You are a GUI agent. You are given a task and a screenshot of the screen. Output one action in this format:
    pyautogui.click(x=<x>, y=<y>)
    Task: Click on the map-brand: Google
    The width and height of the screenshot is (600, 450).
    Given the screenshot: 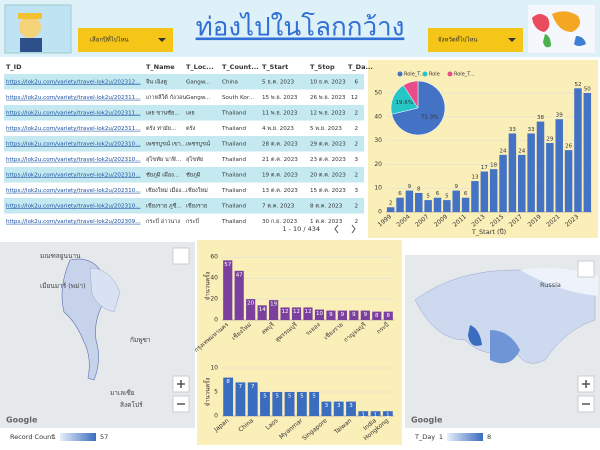 What is the action you would take?
    pyautogui.click(x=22, y=420)
    